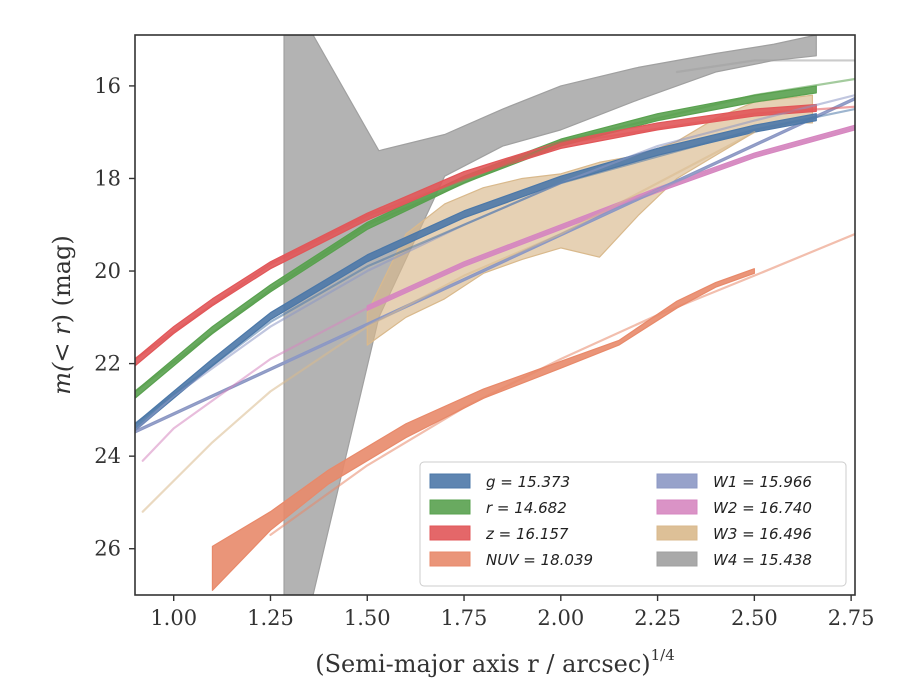 The height and width of the screenshot is (700, 900). I want to click on x-tick-label: 2.25, so click(657, 618).